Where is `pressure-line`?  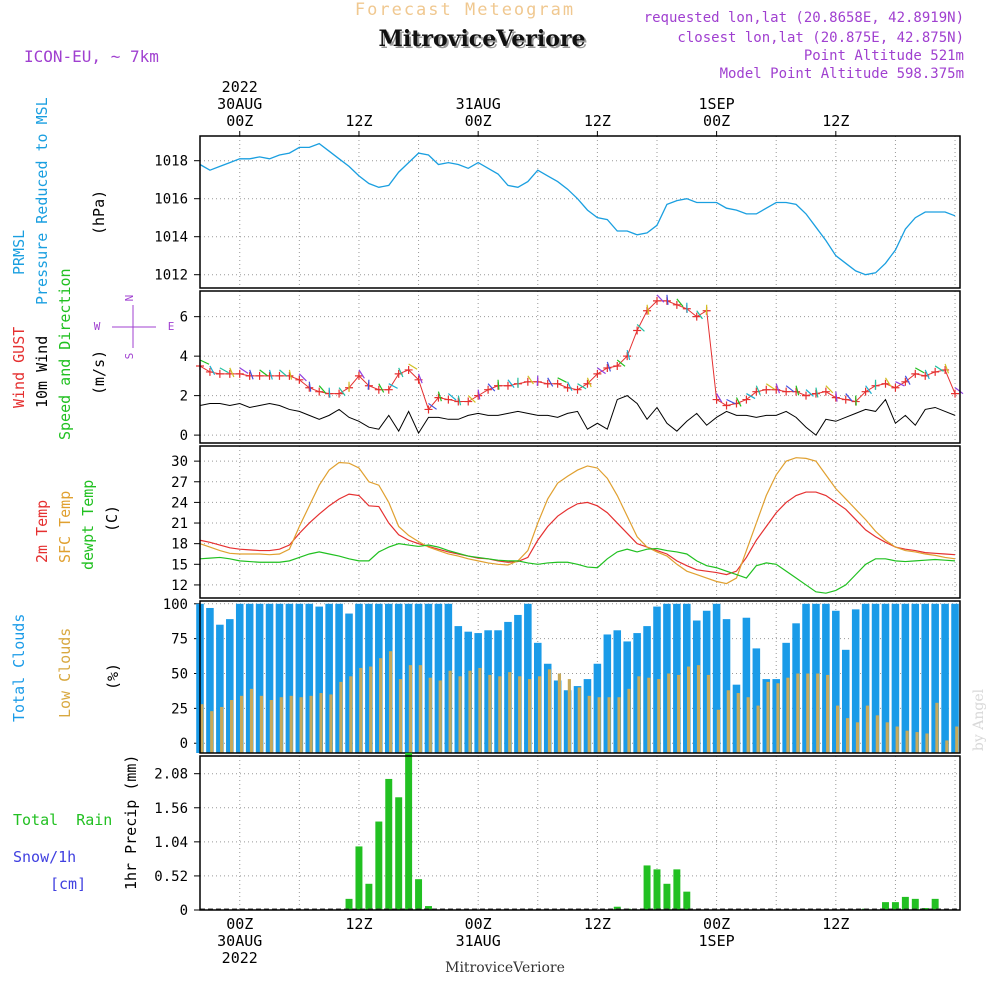
pressure-line is located at coordinates (577, 209).